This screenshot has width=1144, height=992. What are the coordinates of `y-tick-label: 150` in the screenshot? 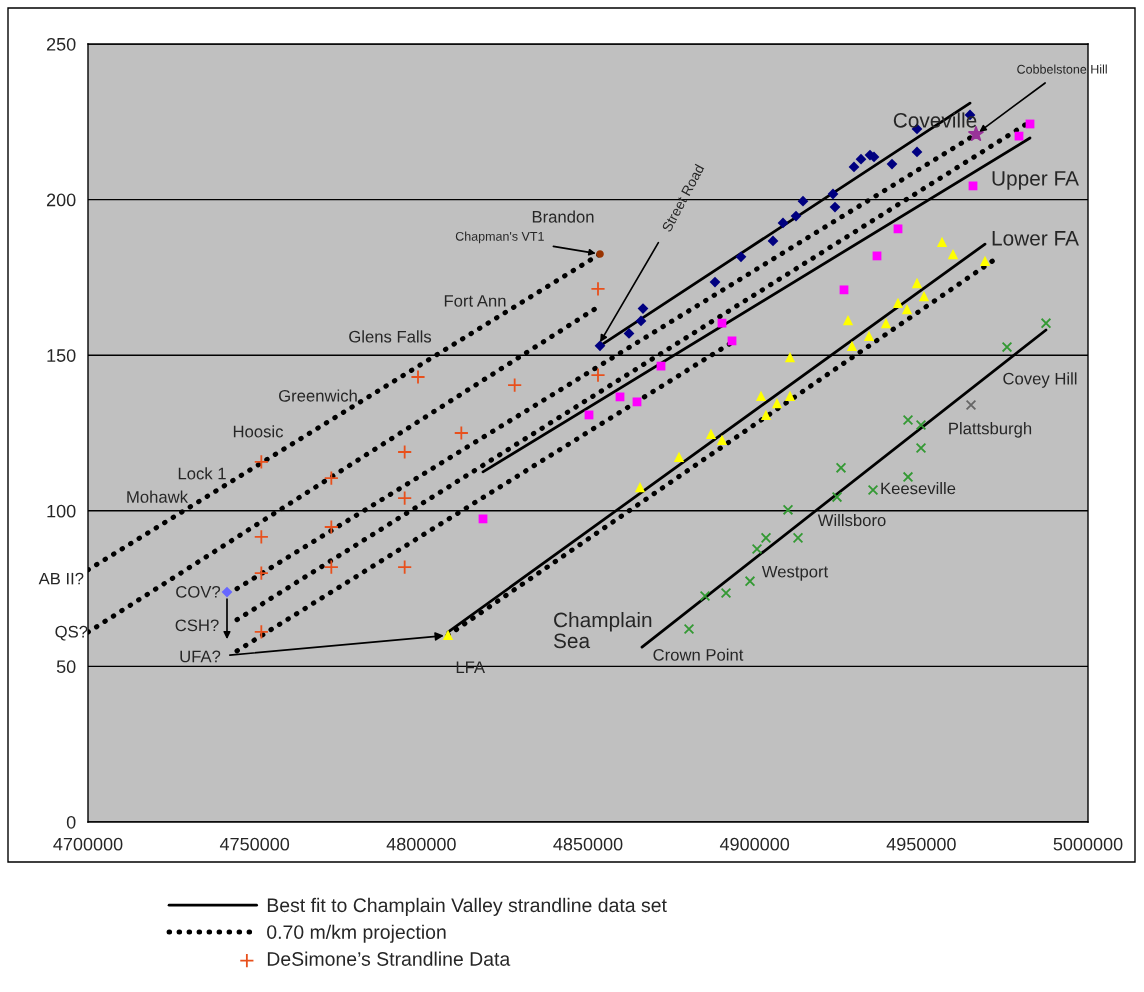 It's located at (61, 355).